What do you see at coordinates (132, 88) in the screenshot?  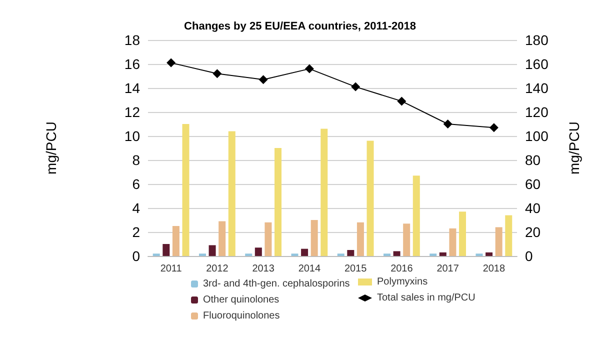 I see `y-tick-label: 14` at bounding box center [132, 88].